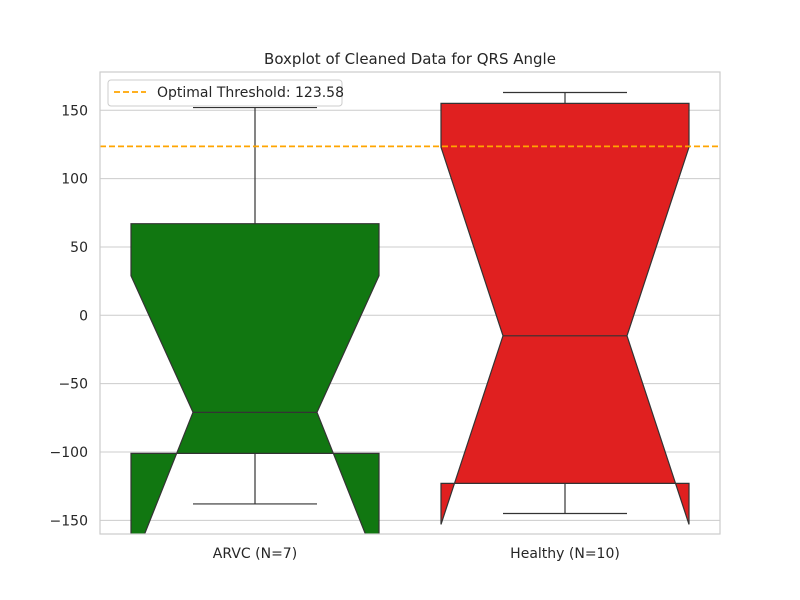 Image resolution: width=800 pixels, height=600 pixels. What do you see at coordinates (416, 554) in the screenshot?
I see `x-tick-labels: ARVC (N=7) Healthy (N=10)` at bounding box center [416, 554].